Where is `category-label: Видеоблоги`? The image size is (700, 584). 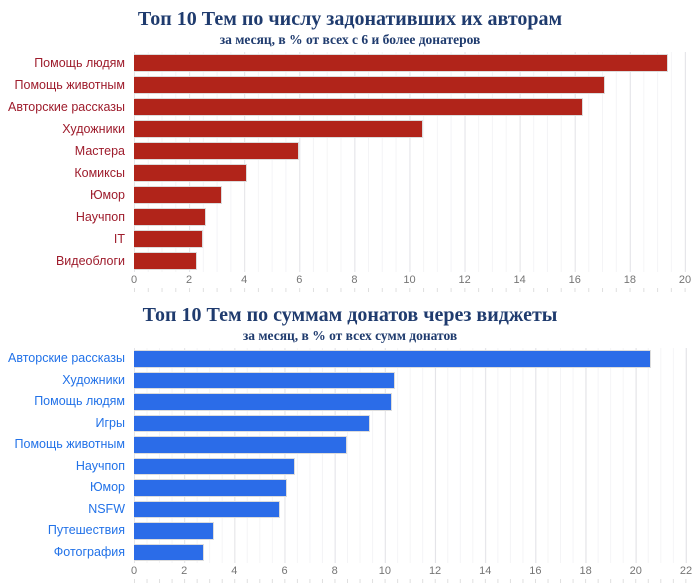 category-label: Видеоблоги is located at coordinates (90, 261).